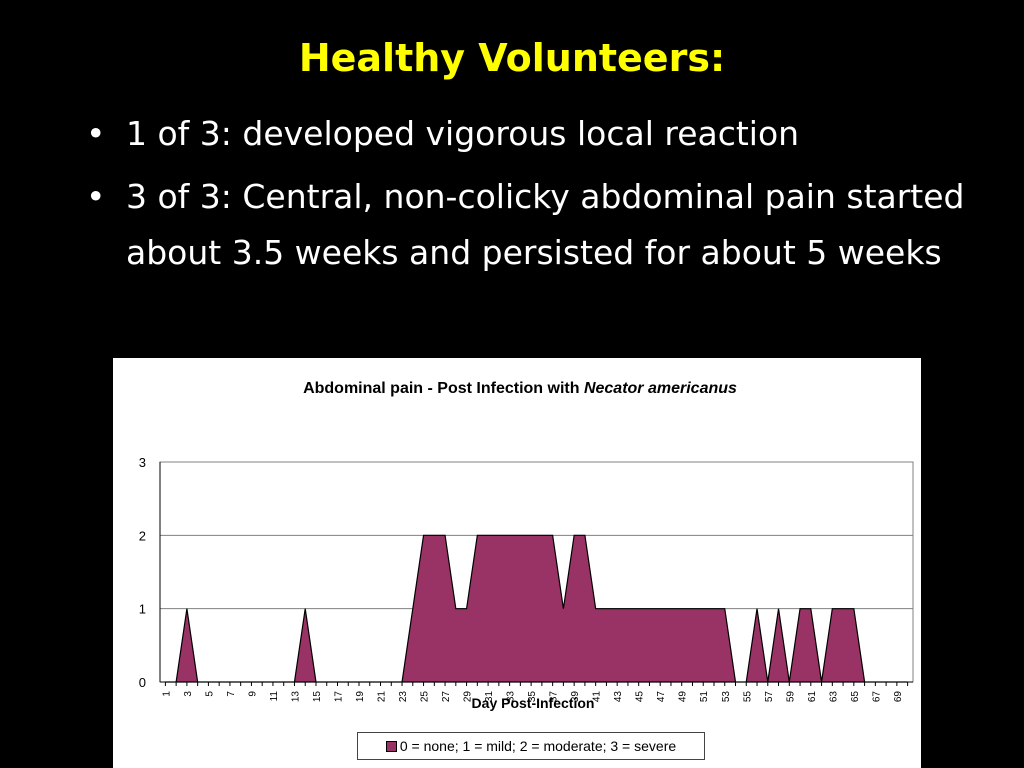 This screenshot has height=768, width=1024. Describe the element at coordinates (274, 696) in the screenshot. I see `x-tick-label: 11` at that location.